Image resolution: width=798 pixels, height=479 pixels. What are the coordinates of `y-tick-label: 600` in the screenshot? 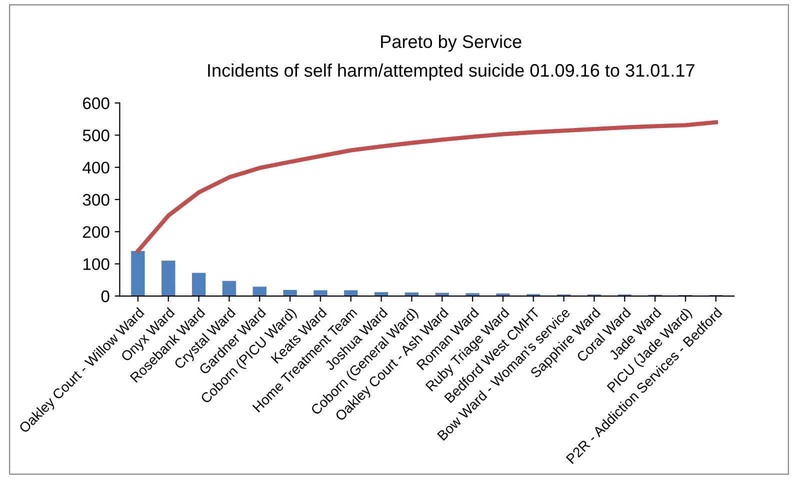 It's located at (96, 103).